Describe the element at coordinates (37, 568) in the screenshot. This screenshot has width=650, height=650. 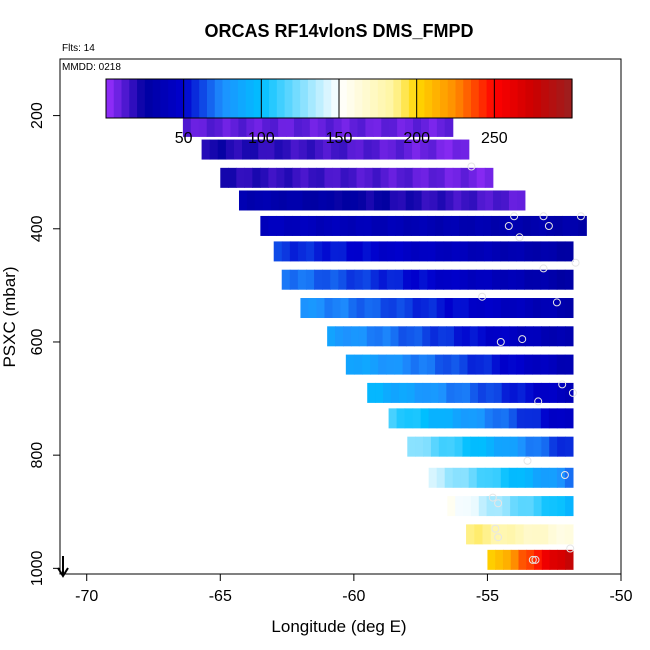
I see `y-tick-label: 1000` at that location.